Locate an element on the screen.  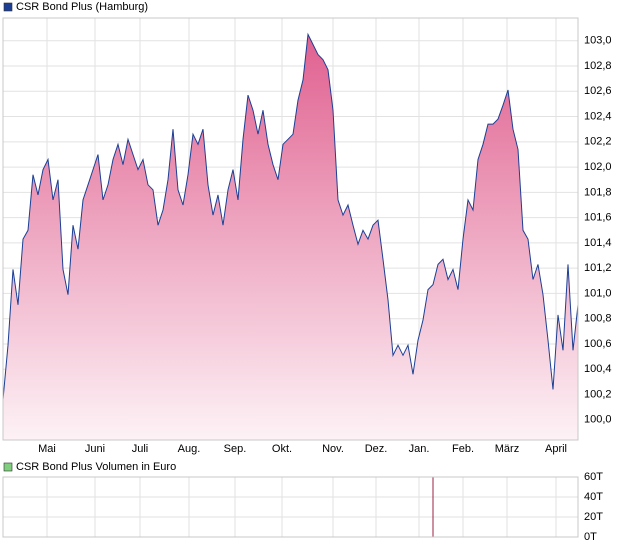
x-tick-label: Okt. is located at coordinates (282, 449).